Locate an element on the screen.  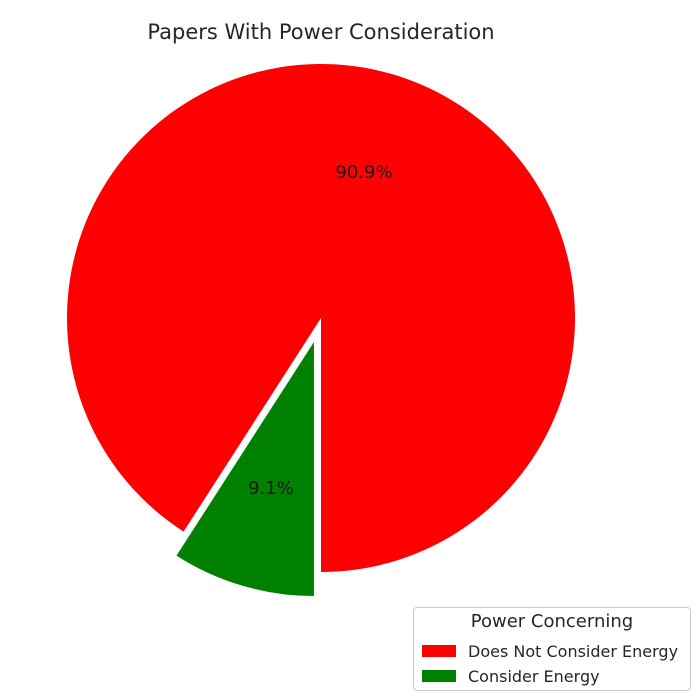
legend-label: Does Not Consider Energy is located at coordinates (573, 651).